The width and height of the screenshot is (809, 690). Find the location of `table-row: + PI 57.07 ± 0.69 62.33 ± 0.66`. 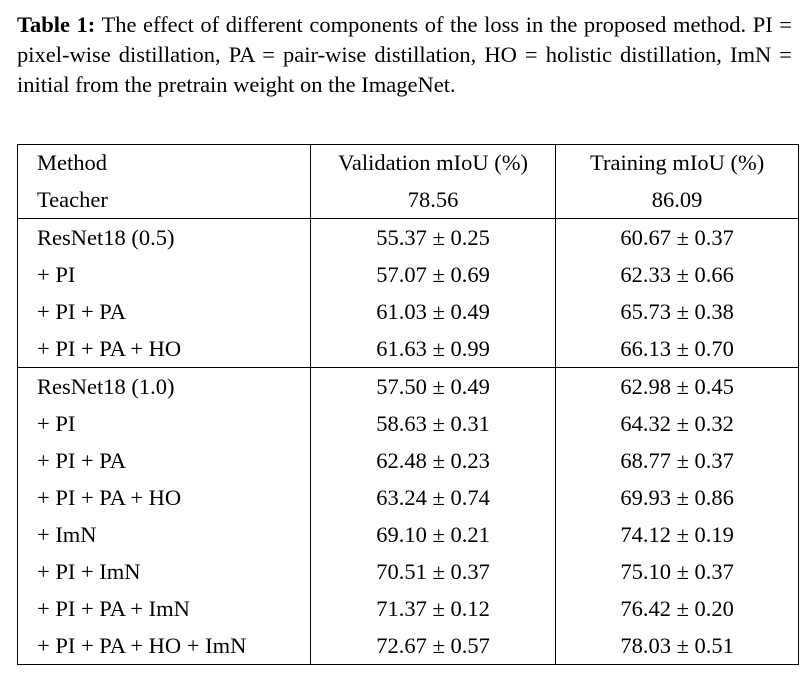

table-row: + PI 57.07 ± 0.69 62.33 ± 0.66 is located at coordinates (408, 274).